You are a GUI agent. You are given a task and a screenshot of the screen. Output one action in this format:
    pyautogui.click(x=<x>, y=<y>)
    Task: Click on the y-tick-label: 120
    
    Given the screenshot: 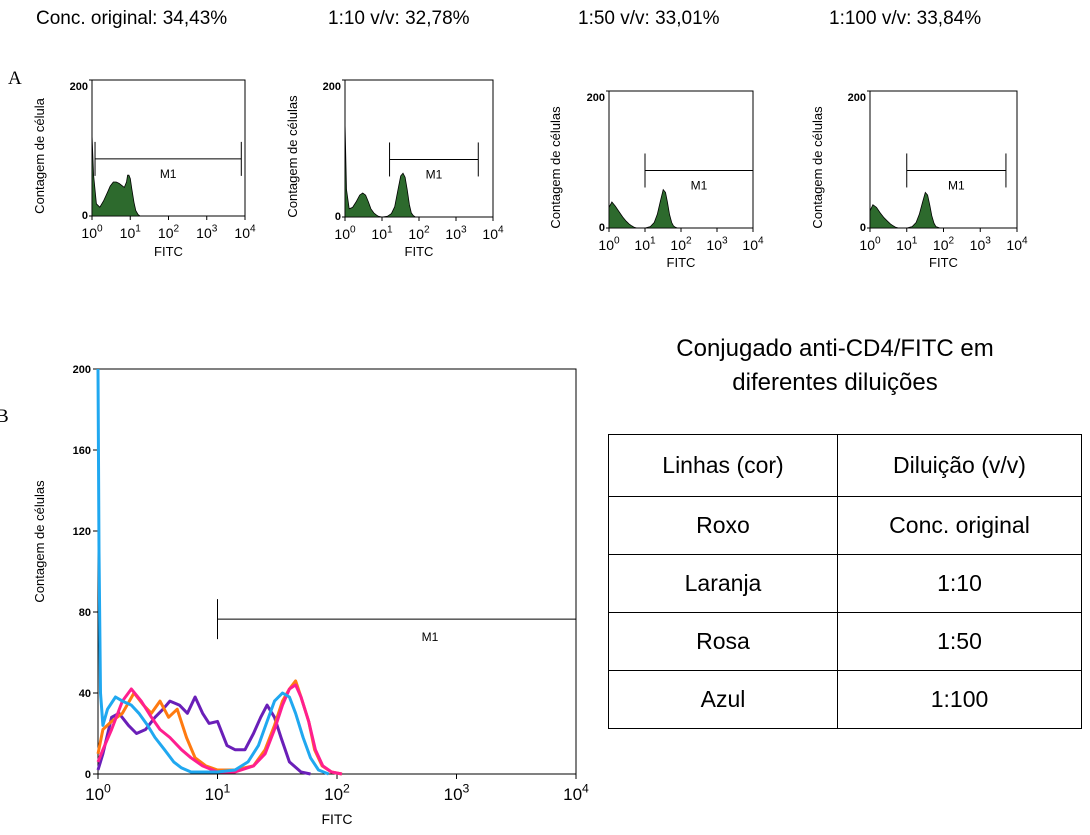 What is the action you would take?
    pyautogui.click(x=82, y=532)
    